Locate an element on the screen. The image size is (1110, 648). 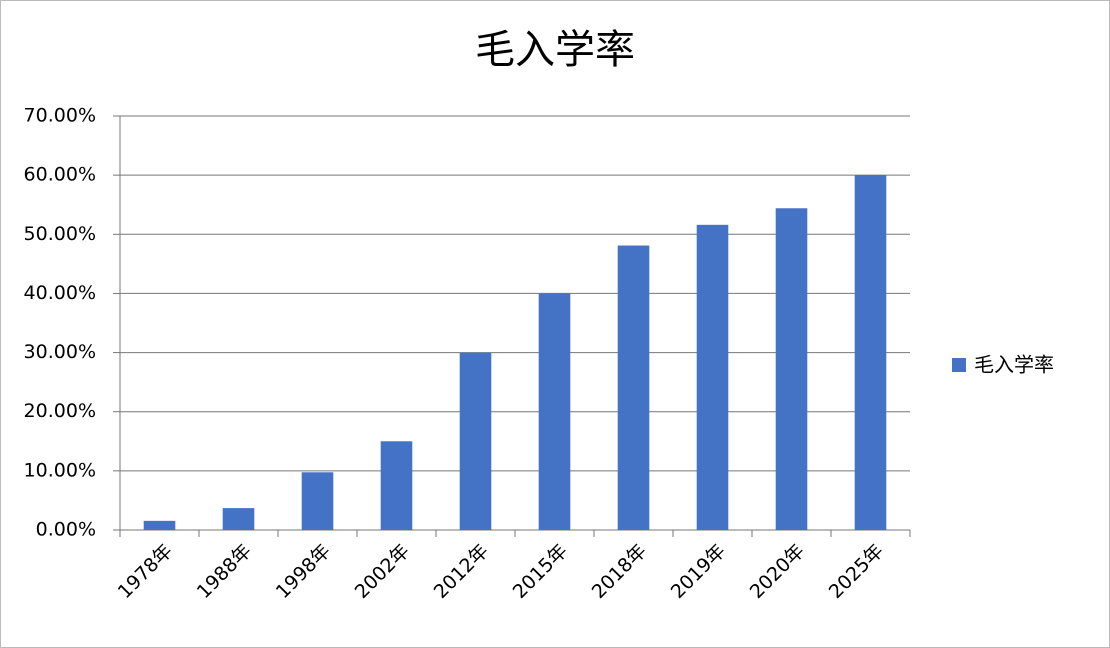
y-tick-label: 10.00% is located at coordinates (60, 470).